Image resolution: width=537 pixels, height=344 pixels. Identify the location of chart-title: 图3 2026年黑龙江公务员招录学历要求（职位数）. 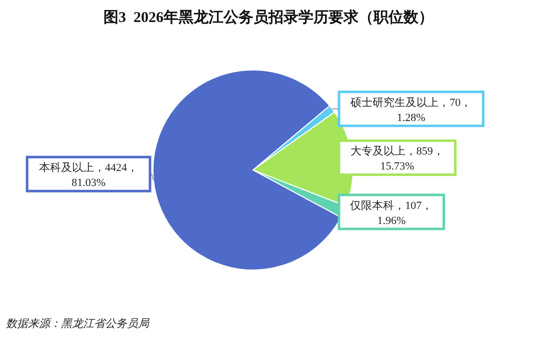
(268, 17).